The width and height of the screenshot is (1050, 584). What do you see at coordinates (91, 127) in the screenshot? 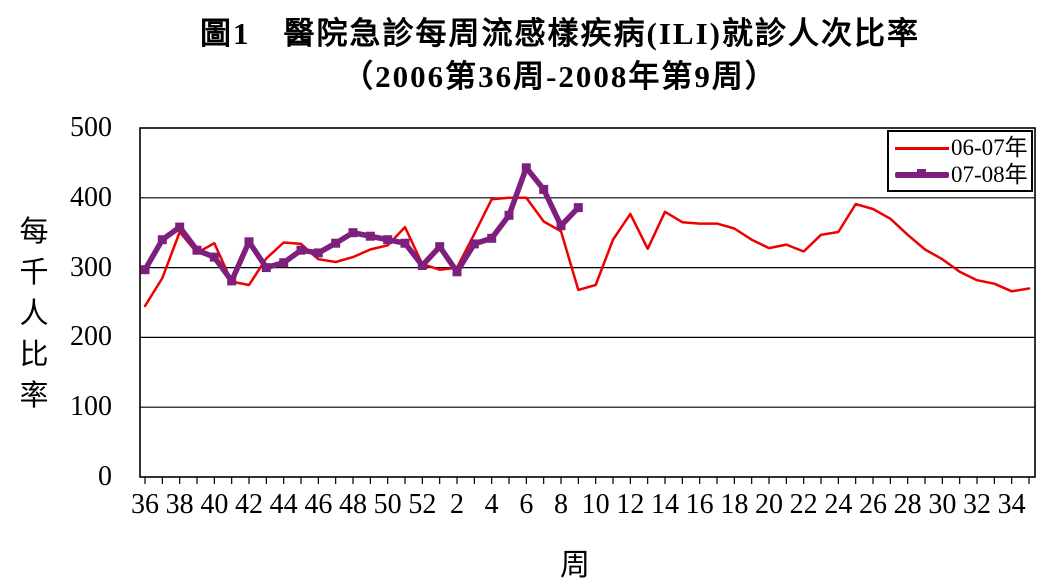
I see `y-tick-label-500: 500` at bounding box center [91, 127].